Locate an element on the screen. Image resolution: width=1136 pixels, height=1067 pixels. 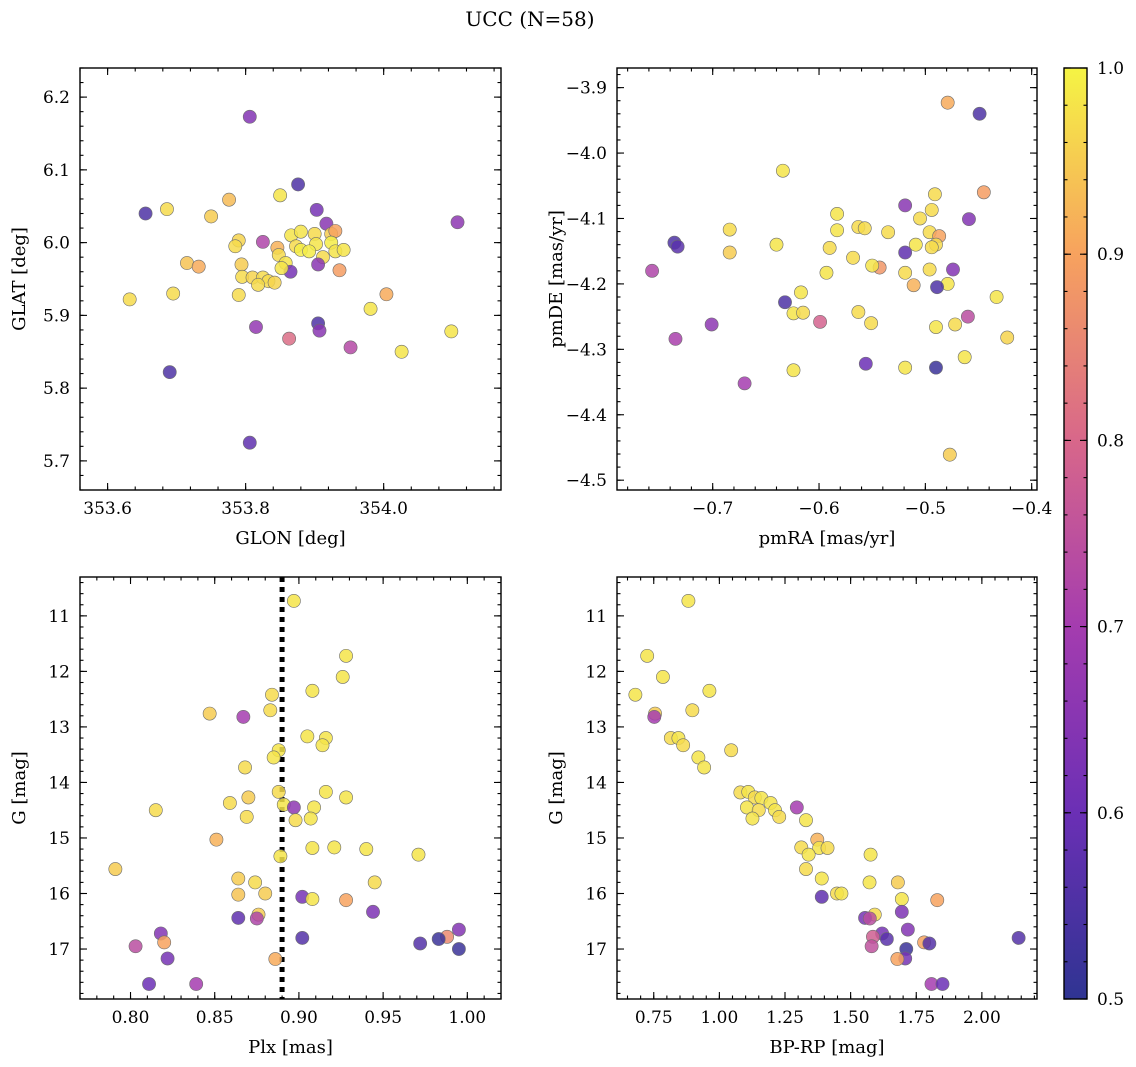
x-tick-label: −0.7 is located at coordinates (712, 509).